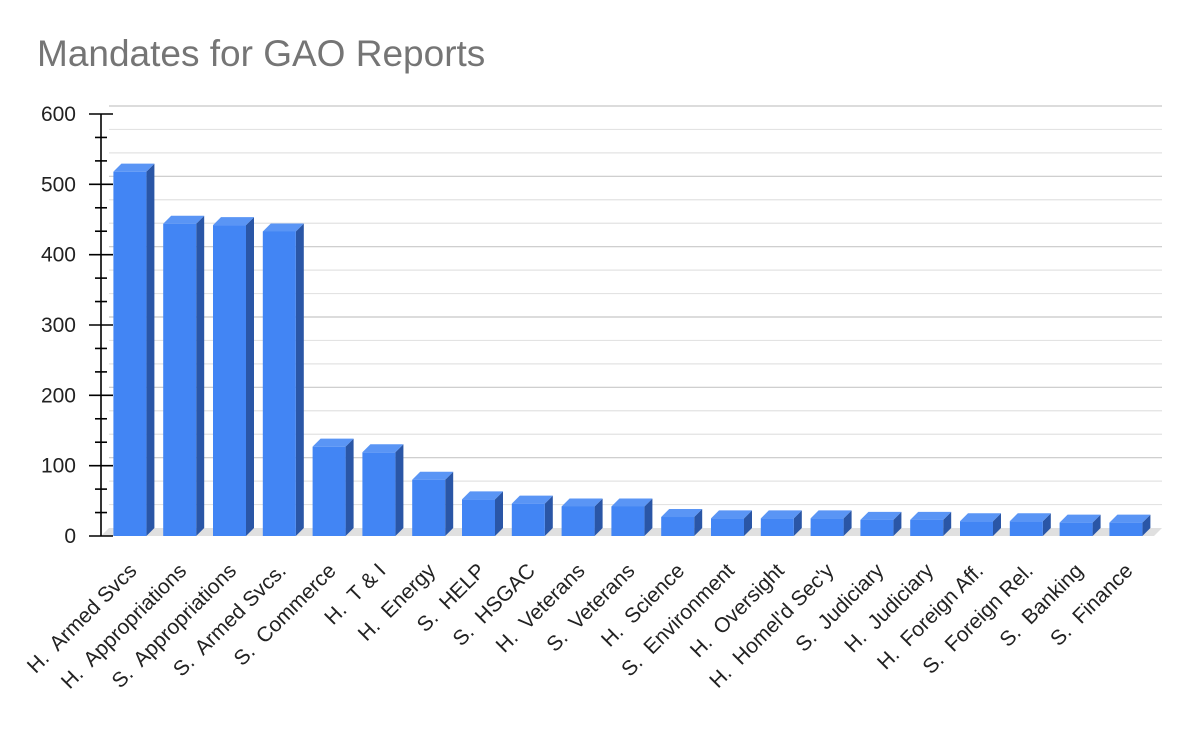  I want to click on y-tick-label: 0, so click(70, 536).